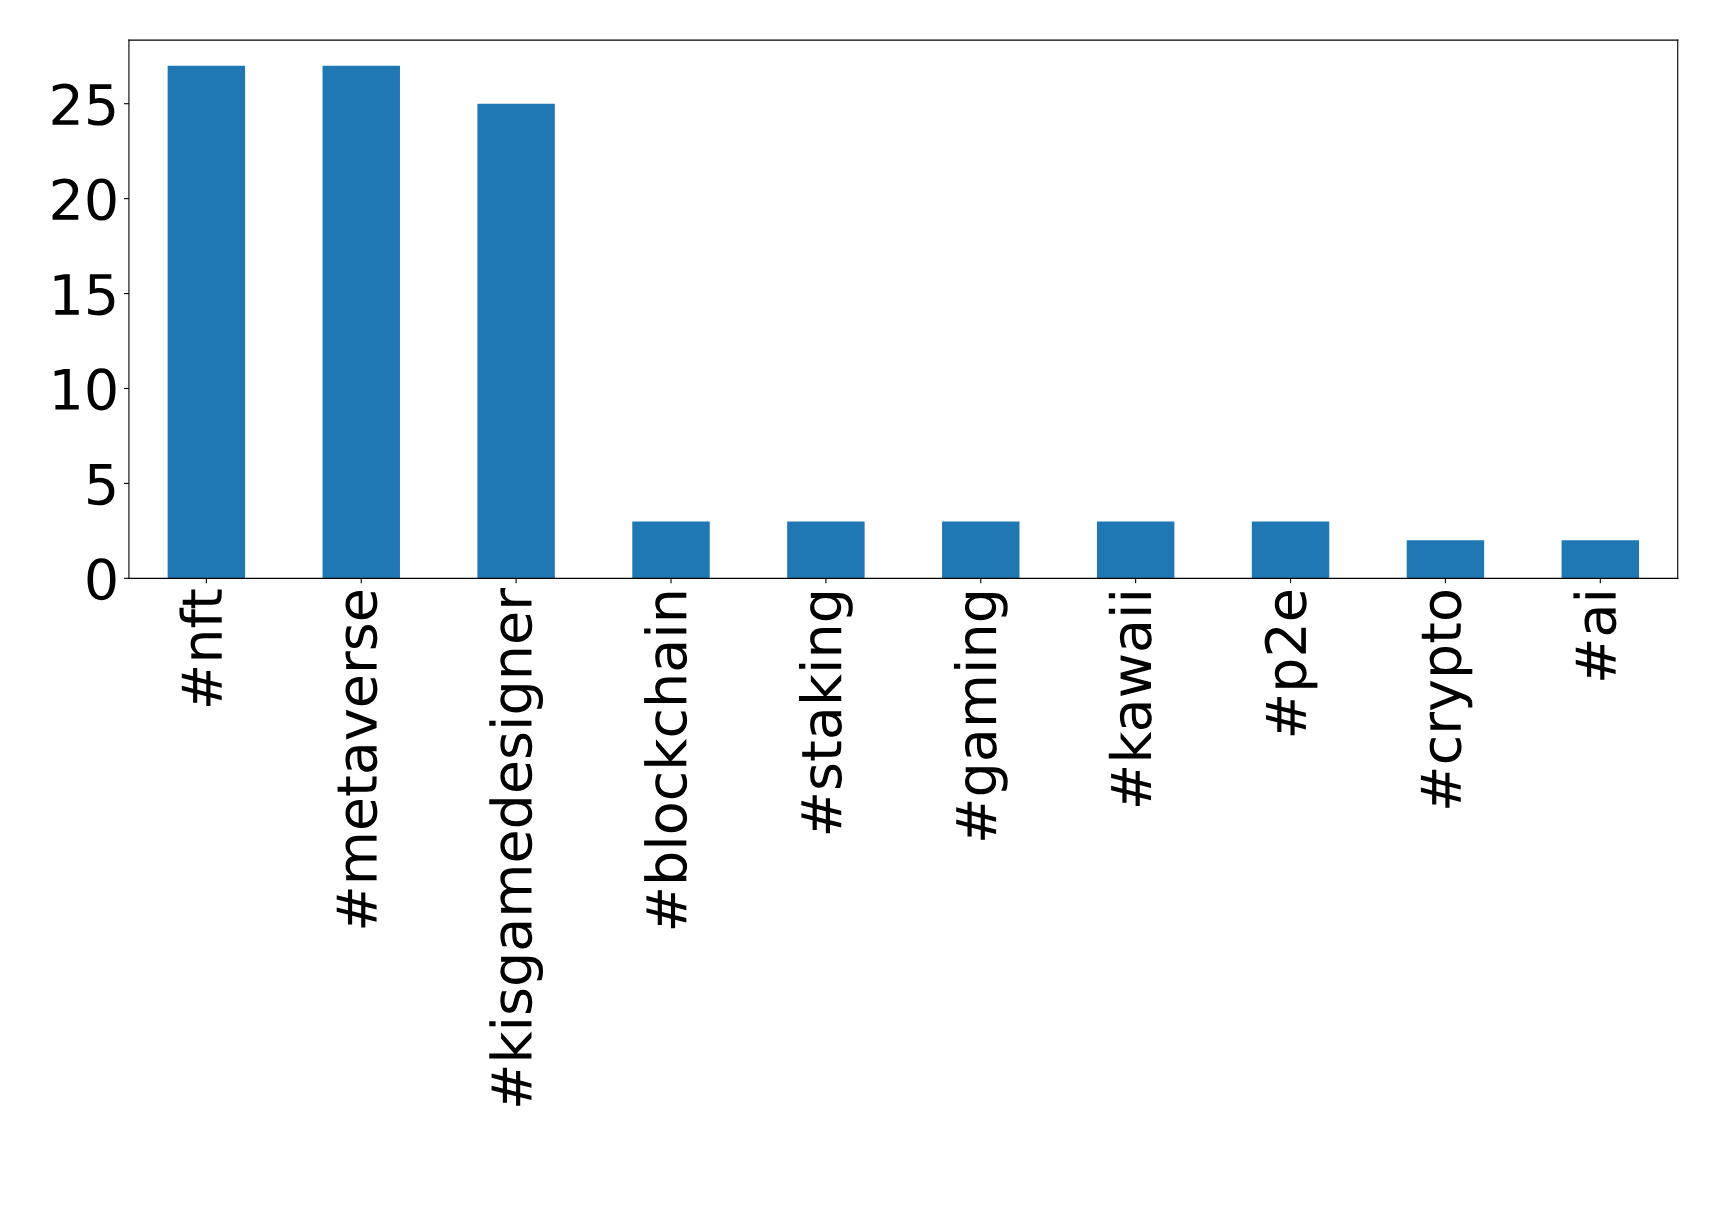 This screenshot has width=1719, height=1215. Describe the element at coordinates (101, 579) in the screenshot. I see `y-tick-label: 0` at that location.